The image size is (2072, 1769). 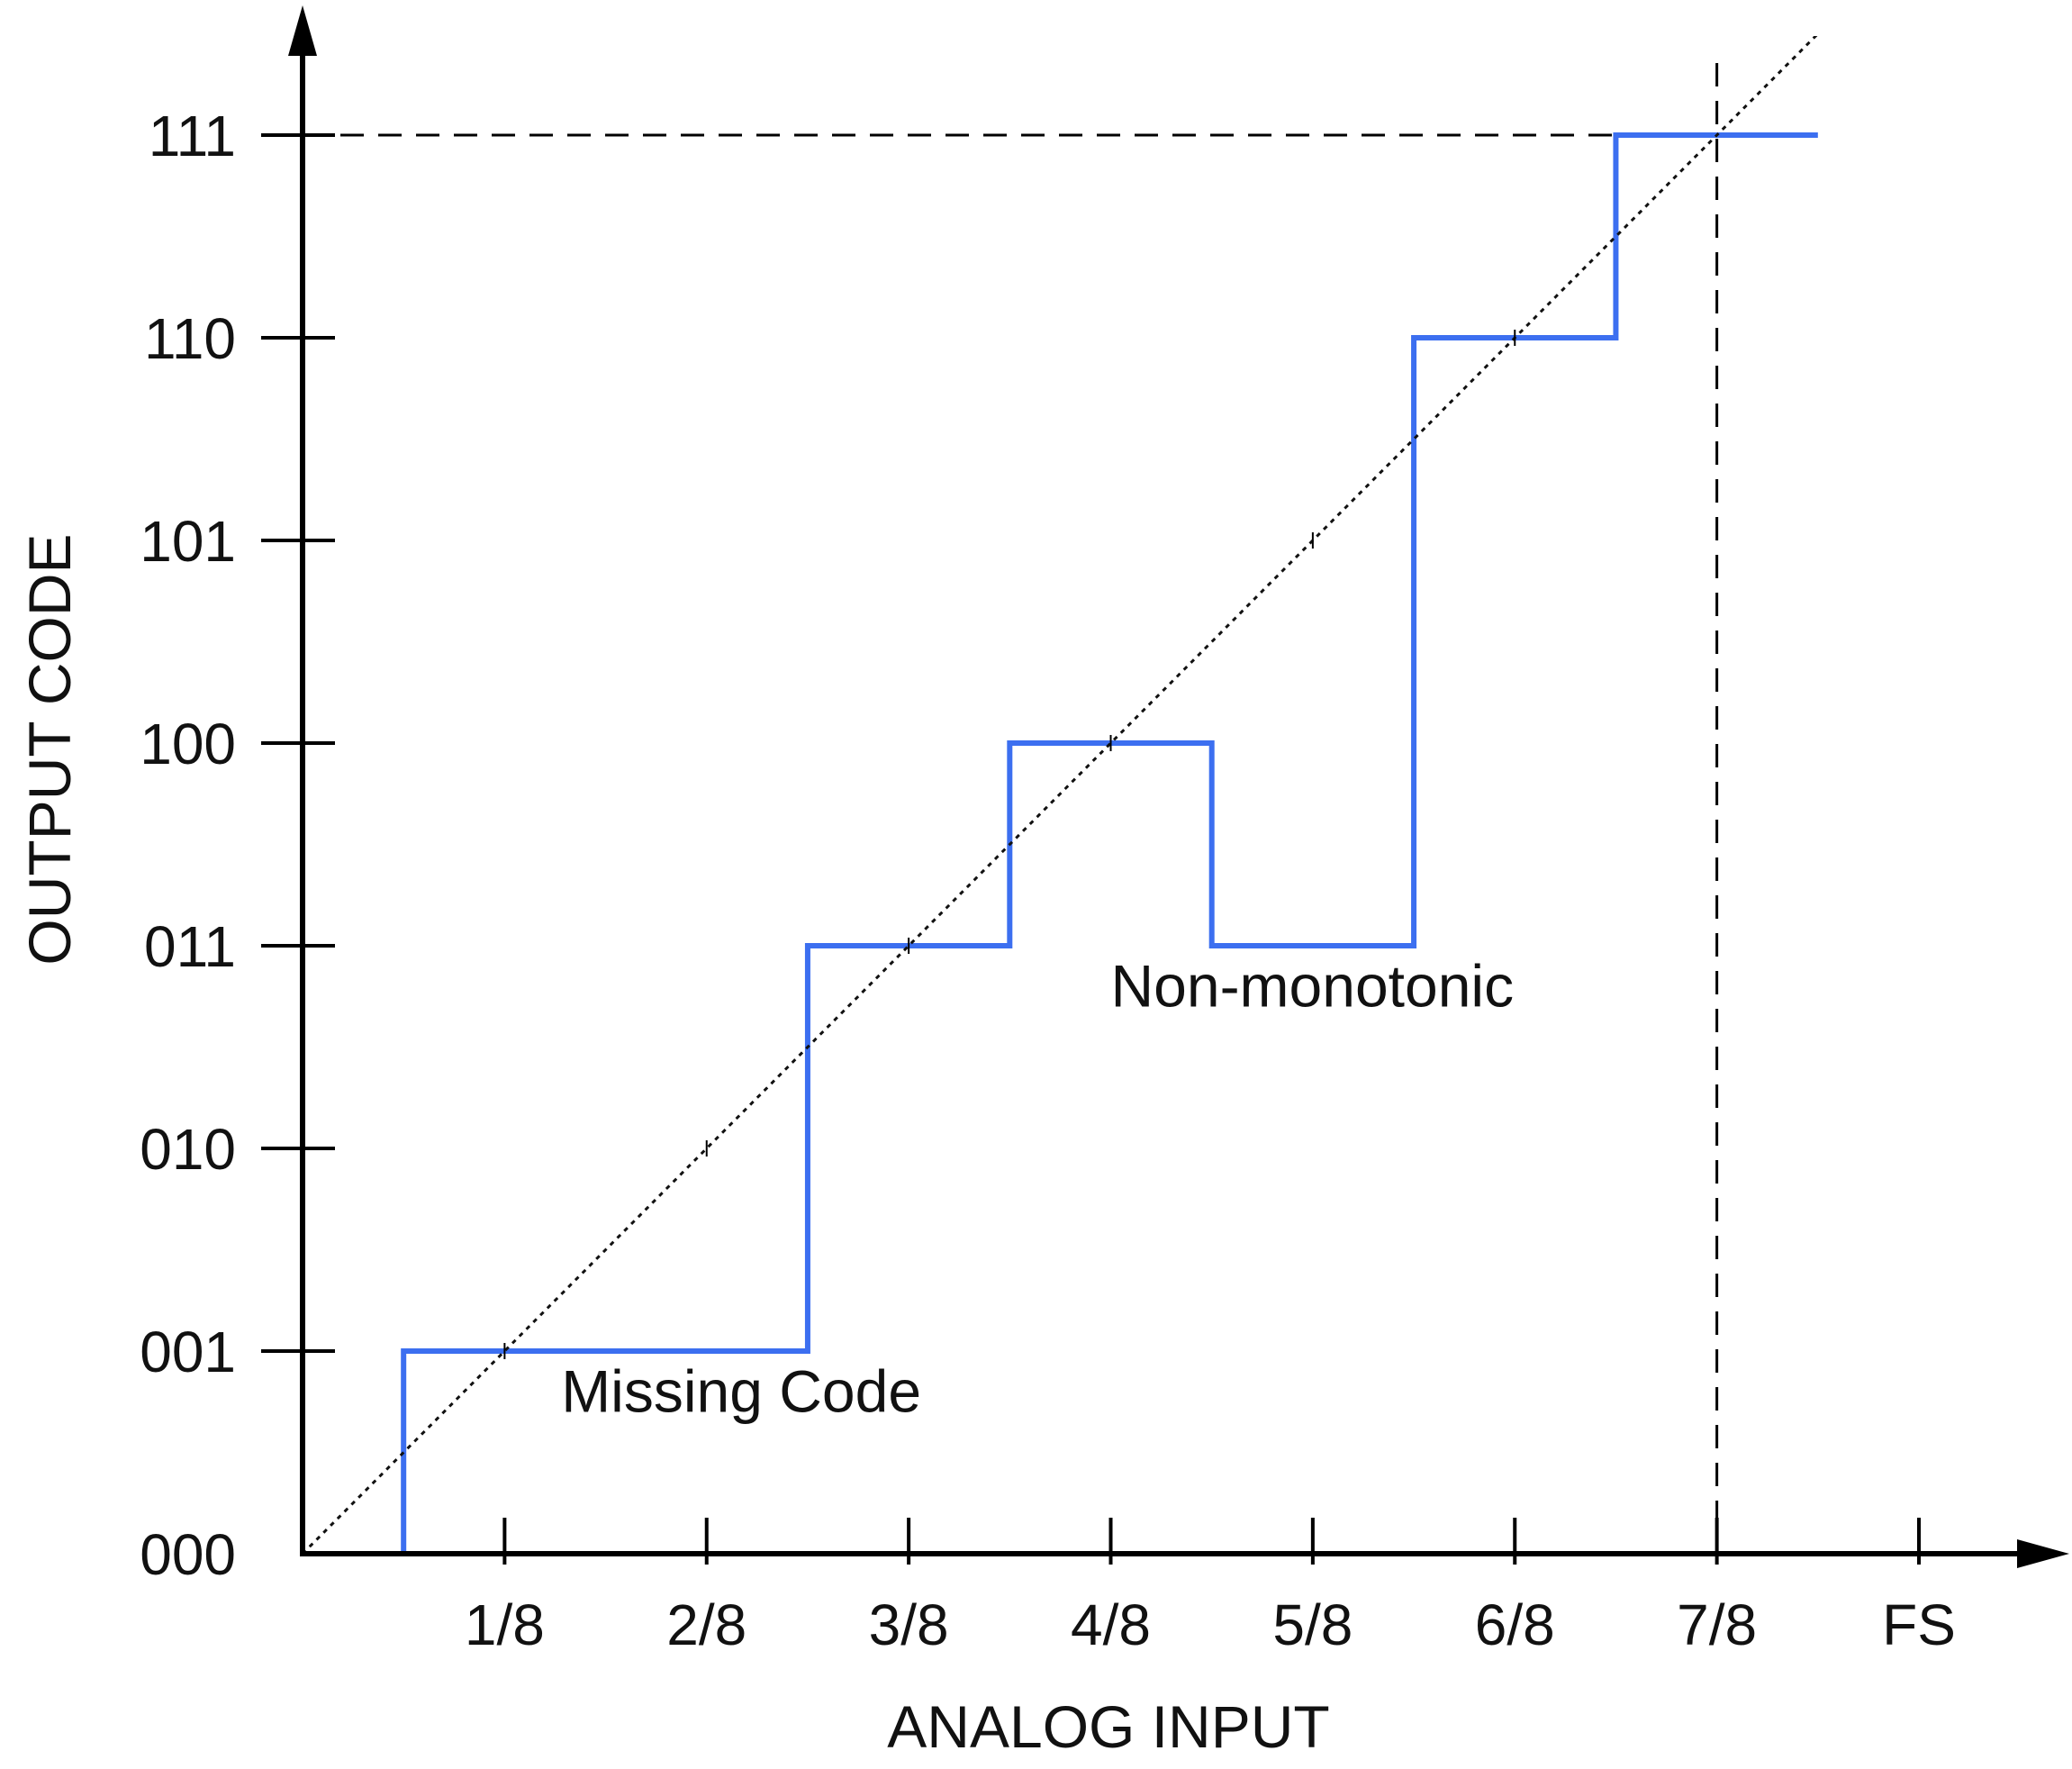 I want to click on x-axis-arrow, so click(x=2043, y=1553).